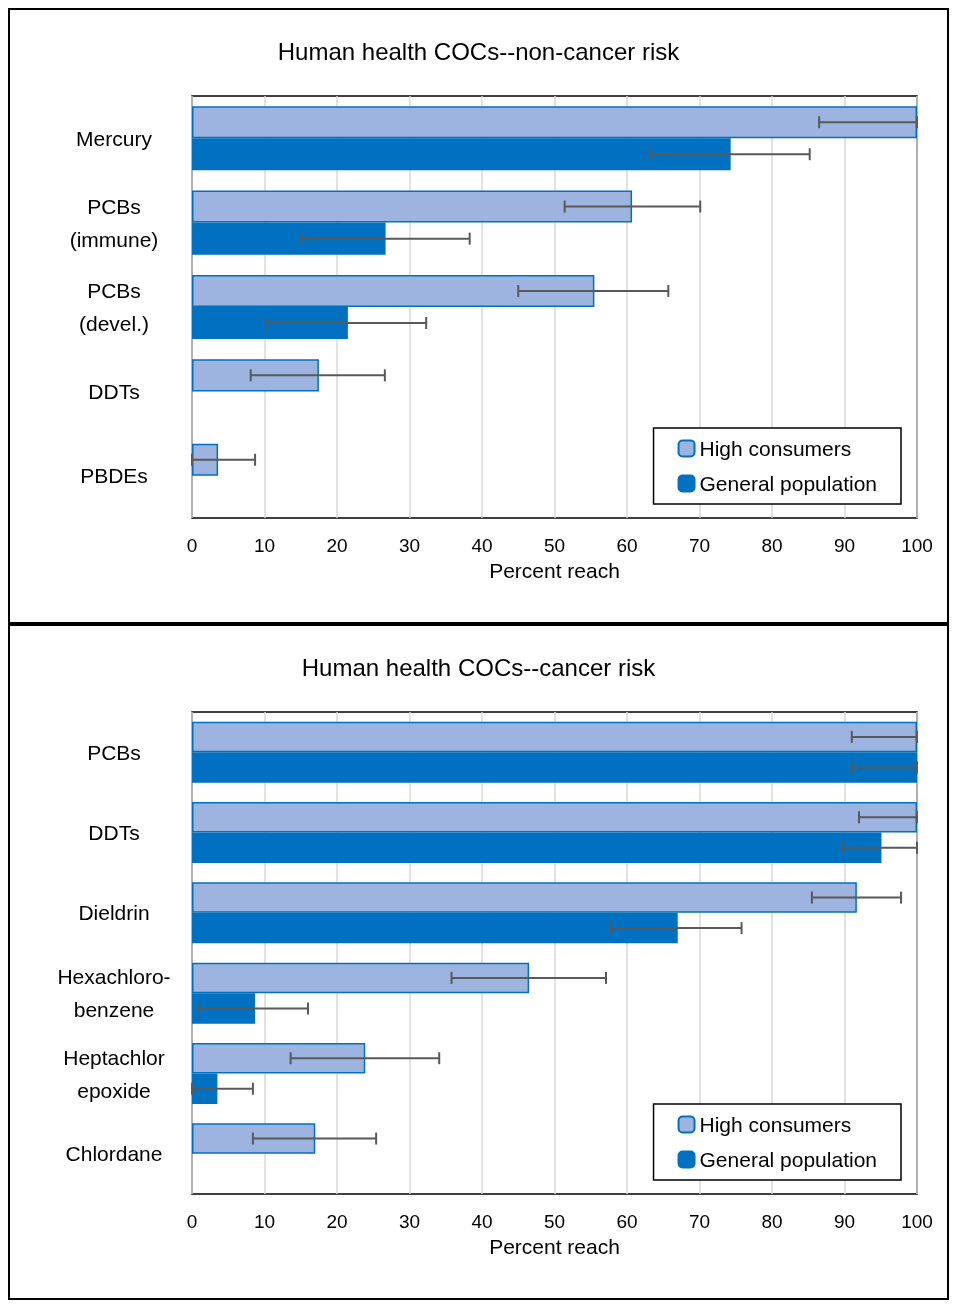  What do you see at coordinates (114, 222) in the screenshot?
I see `y-tick-label: PCBs (immune)` at bounding box center [114, 222].